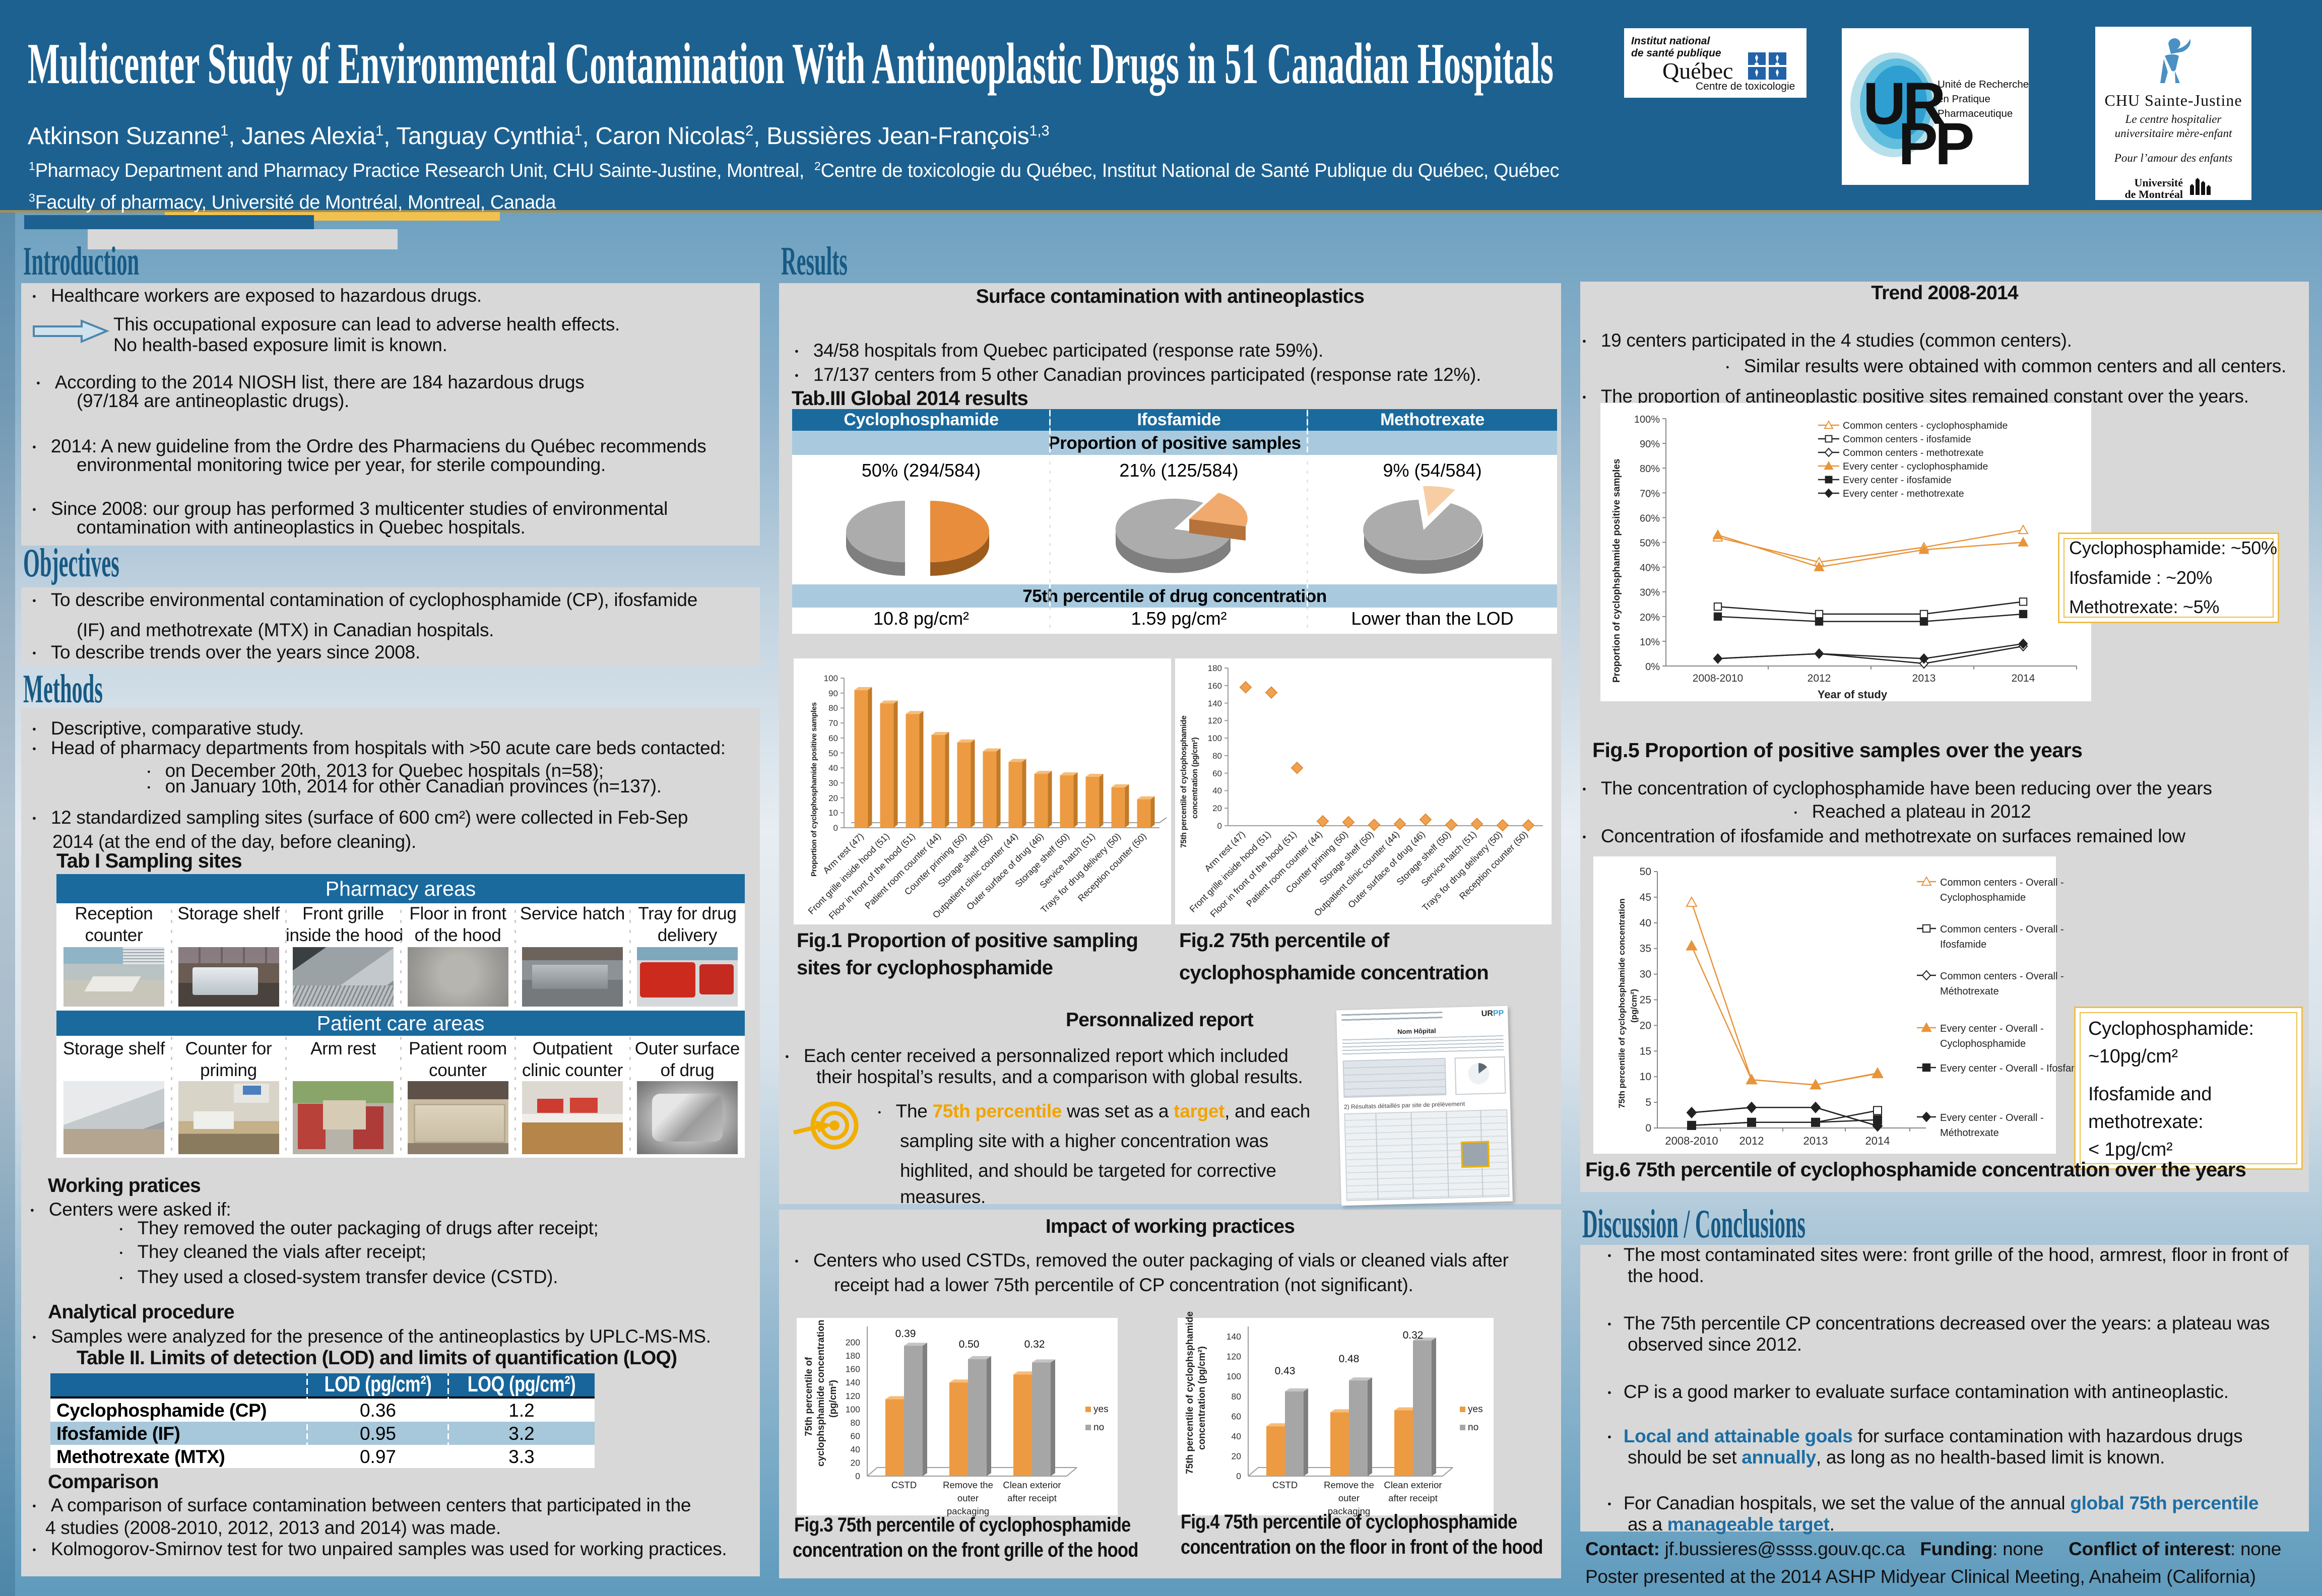 The image size is (2322, 1596). What do you see at coordinates (1969, 991) in the screenshot?
I see `svg-text: Méthotrexate` at bounding box center [1969, 991].